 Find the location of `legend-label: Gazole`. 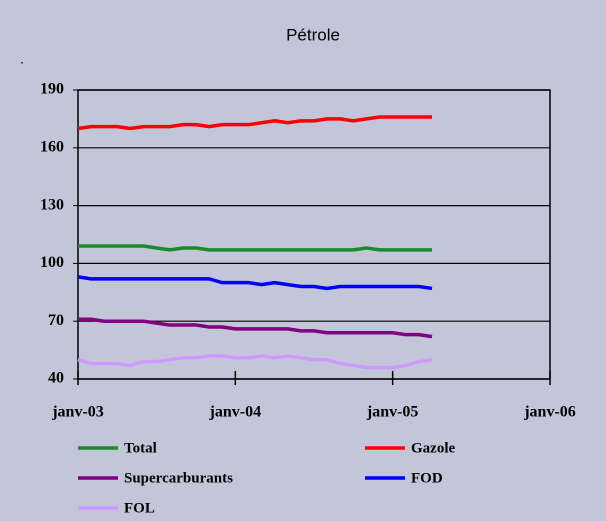

legend-label: Gazole is located at coordinates (433, 448).